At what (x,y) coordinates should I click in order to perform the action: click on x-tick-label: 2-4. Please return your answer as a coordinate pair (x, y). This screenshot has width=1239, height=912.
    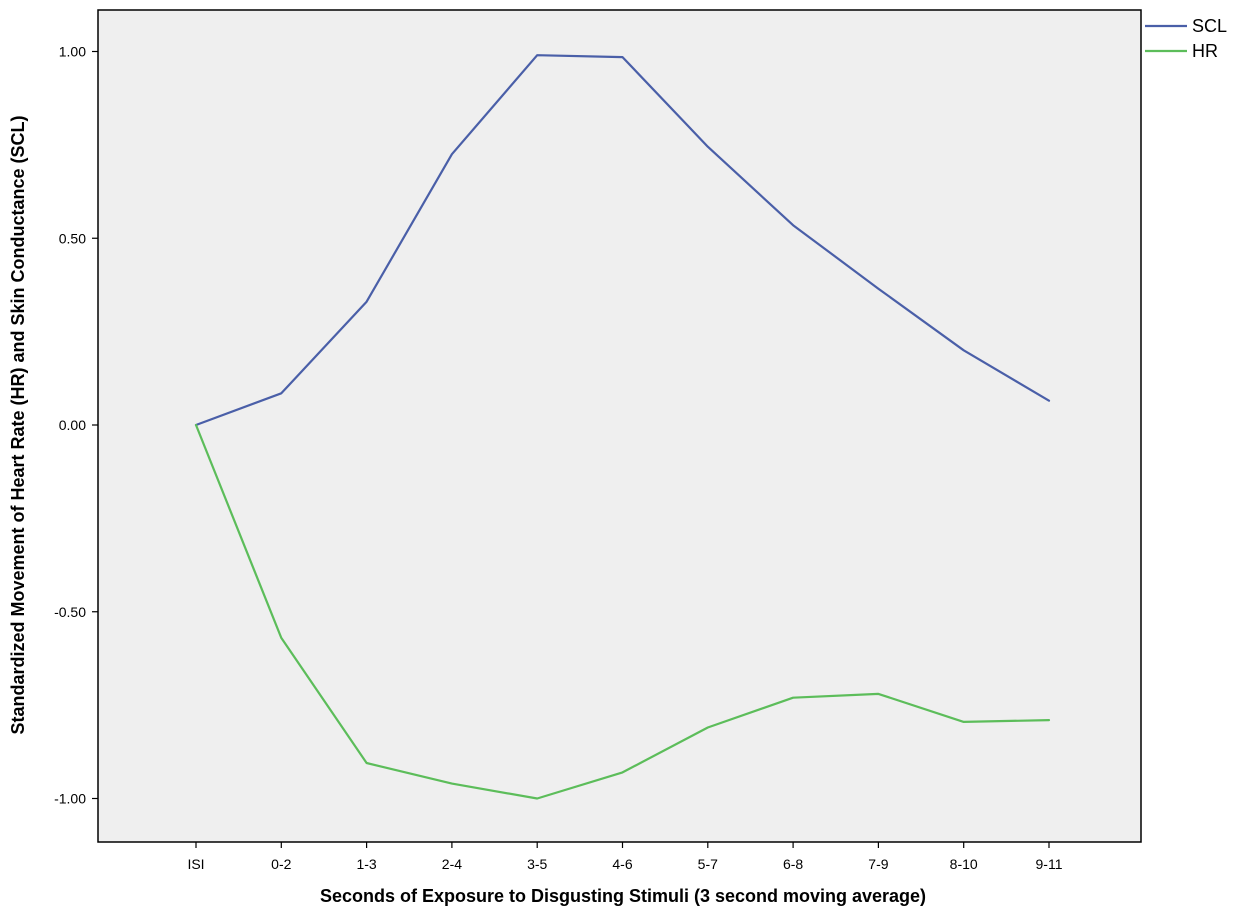
    Looking at the image, I should click on (452, 864).